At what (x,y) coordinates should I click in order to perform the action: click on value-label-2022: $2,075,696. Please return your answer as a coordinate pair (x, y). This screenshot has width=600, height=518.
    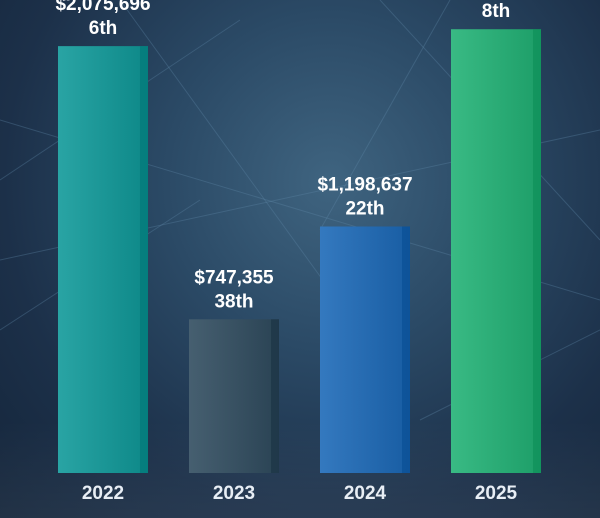
    Looking at the image, I should click on (102, 7).